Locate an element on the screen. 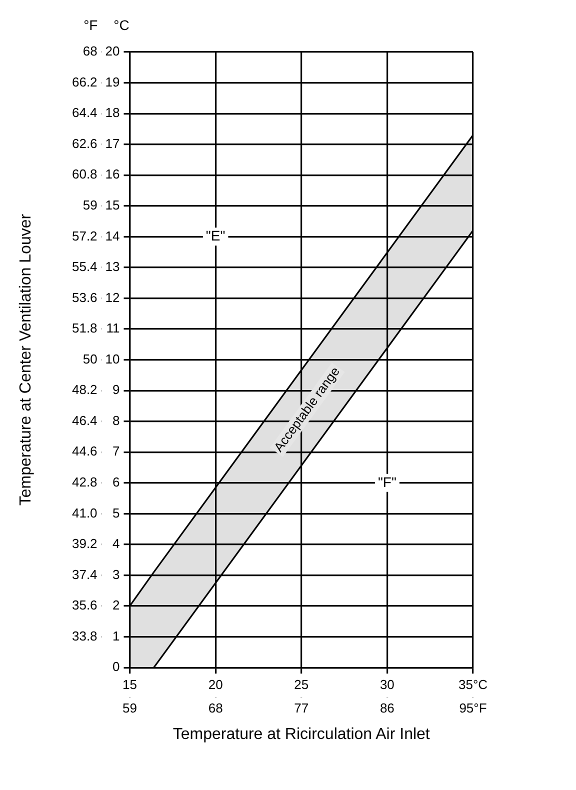  y2-tick-label: 68 is located at coordinates (90, 51).